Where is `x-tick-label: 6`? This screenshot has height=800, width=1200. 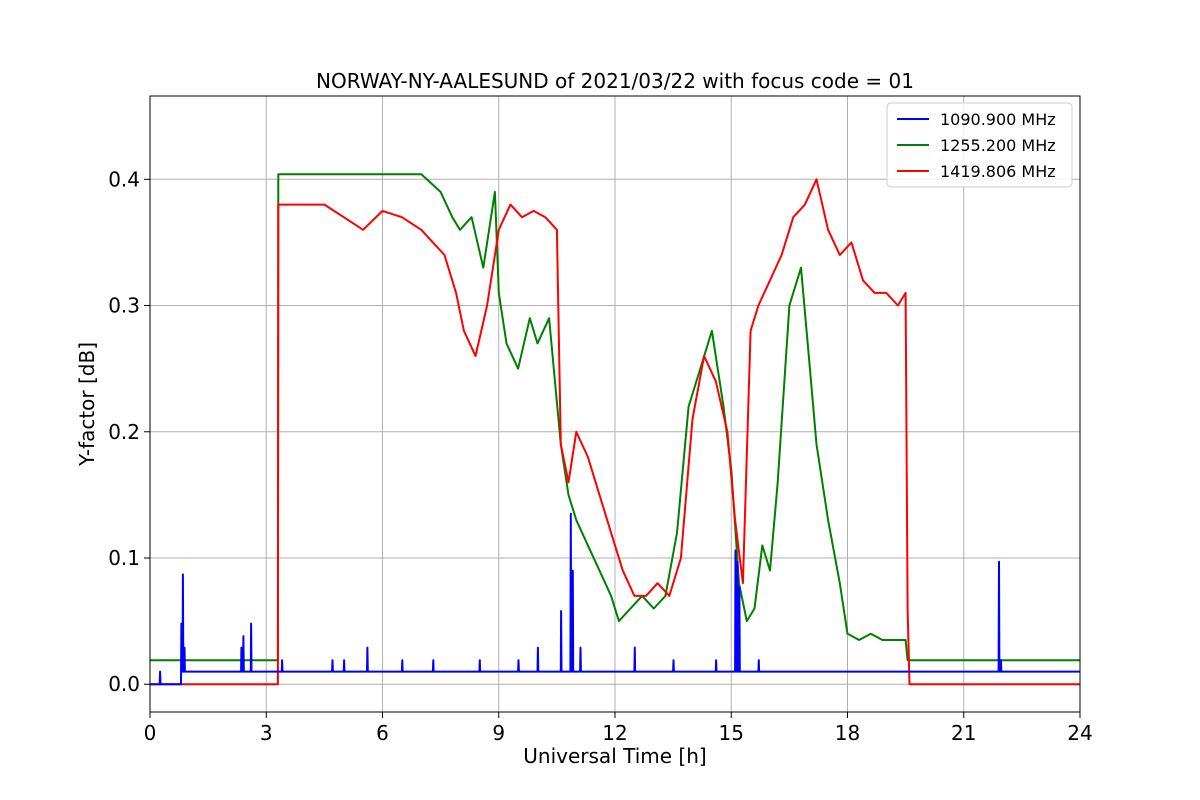
x-tick-label: 6 is located at coordinates (382, 733).